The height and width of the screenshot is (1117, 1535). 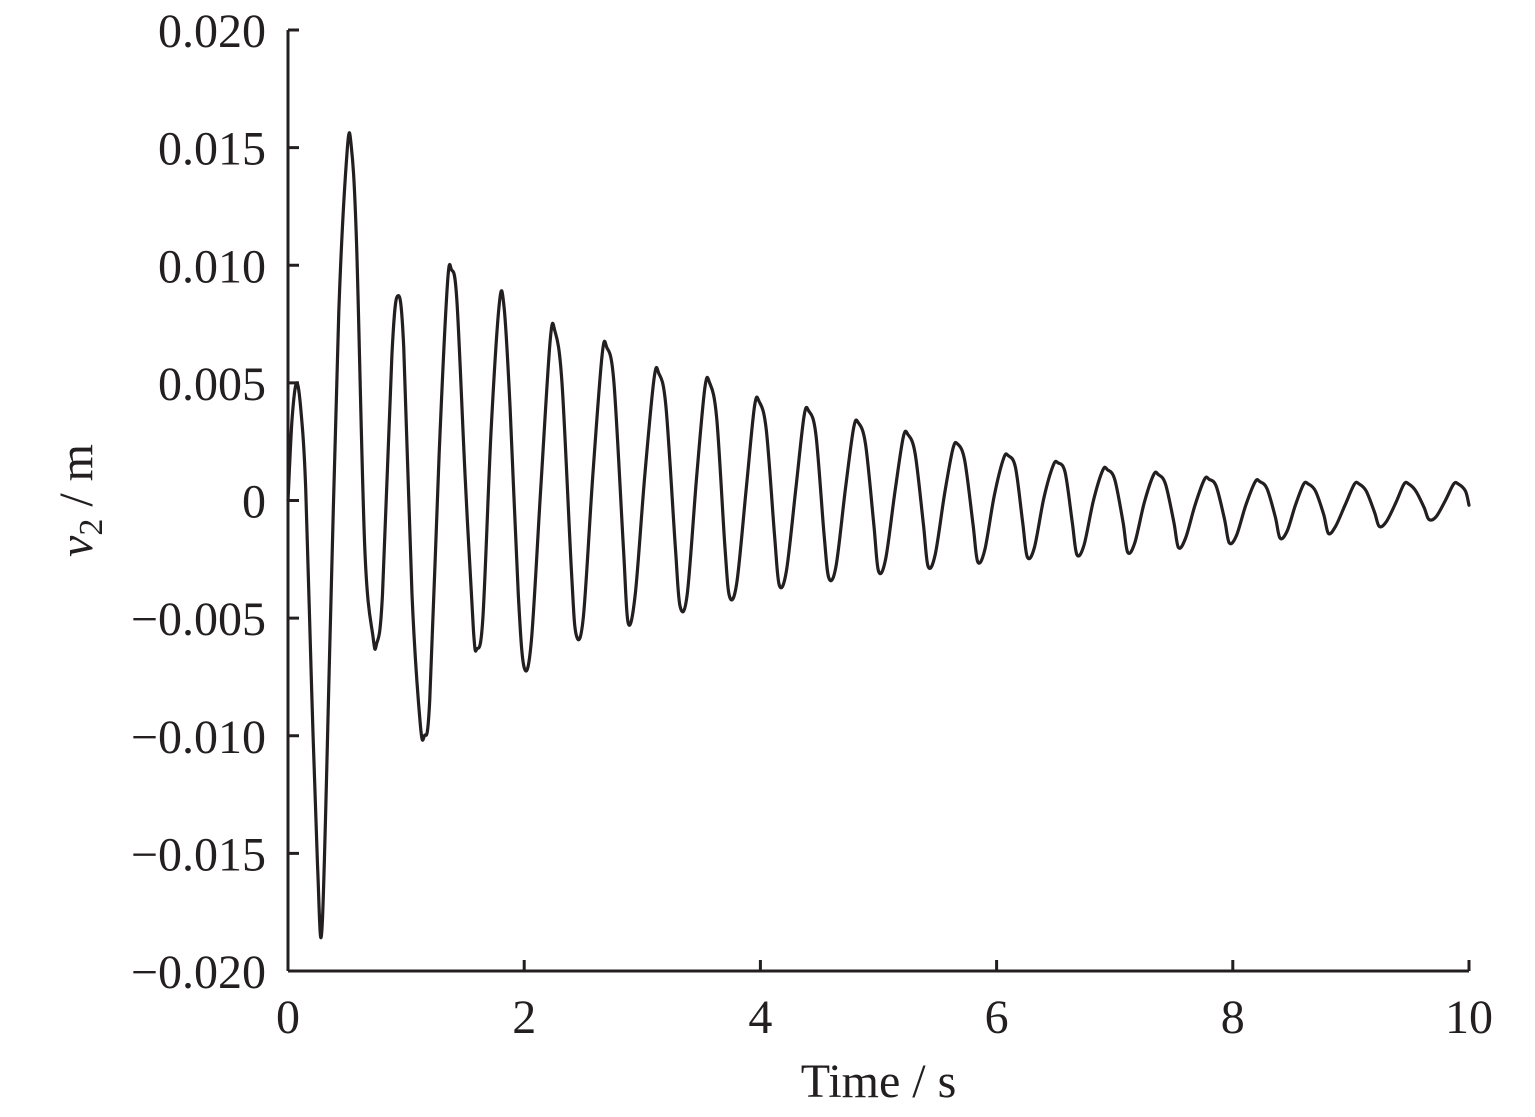 What do you see at coordinates (212, 384) in the screenshot?
I see `y-tick-label: 0.005` at bounding box center [212, 384].